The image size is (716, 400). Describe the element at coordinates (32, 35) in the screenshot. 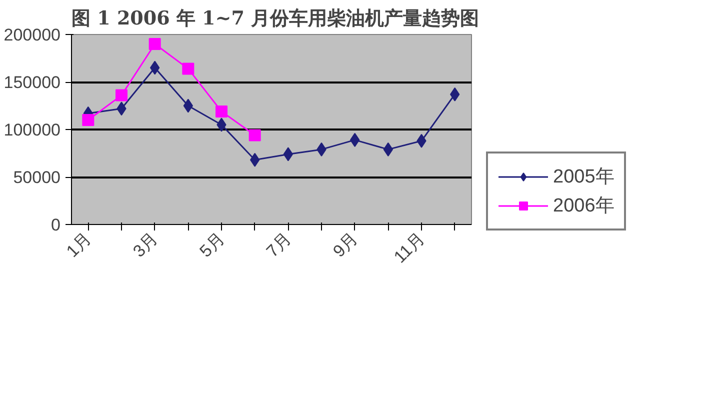

I see `y-tick-label: 200000` at that location.